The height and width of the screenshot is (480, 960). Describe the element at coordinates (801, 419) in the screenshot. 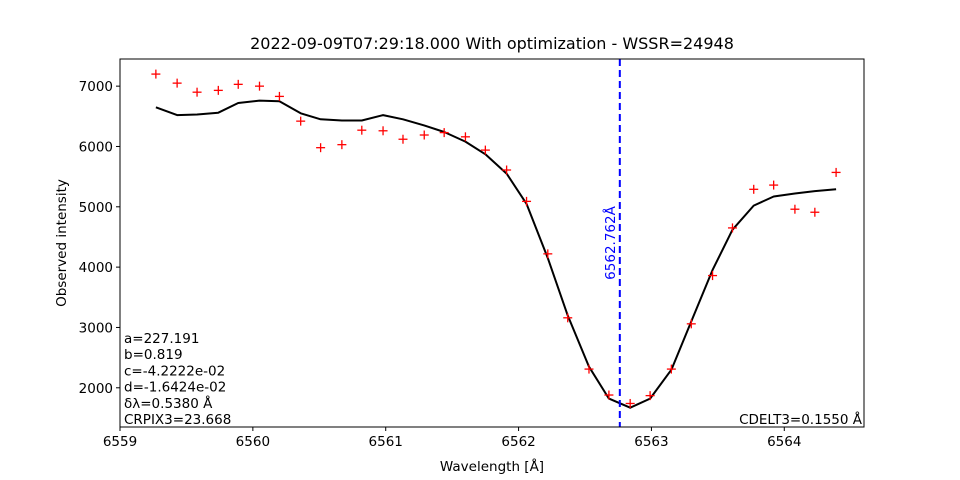

I see `cdelt3-annotation: CDELT3=0.1550 Å` at that location.